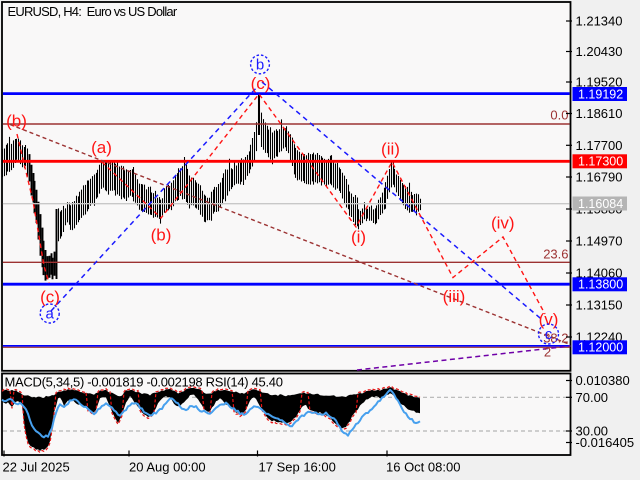 The width and height of the screenshot is (640, 480). I want to click on svg-text: a, so click(50, 314).